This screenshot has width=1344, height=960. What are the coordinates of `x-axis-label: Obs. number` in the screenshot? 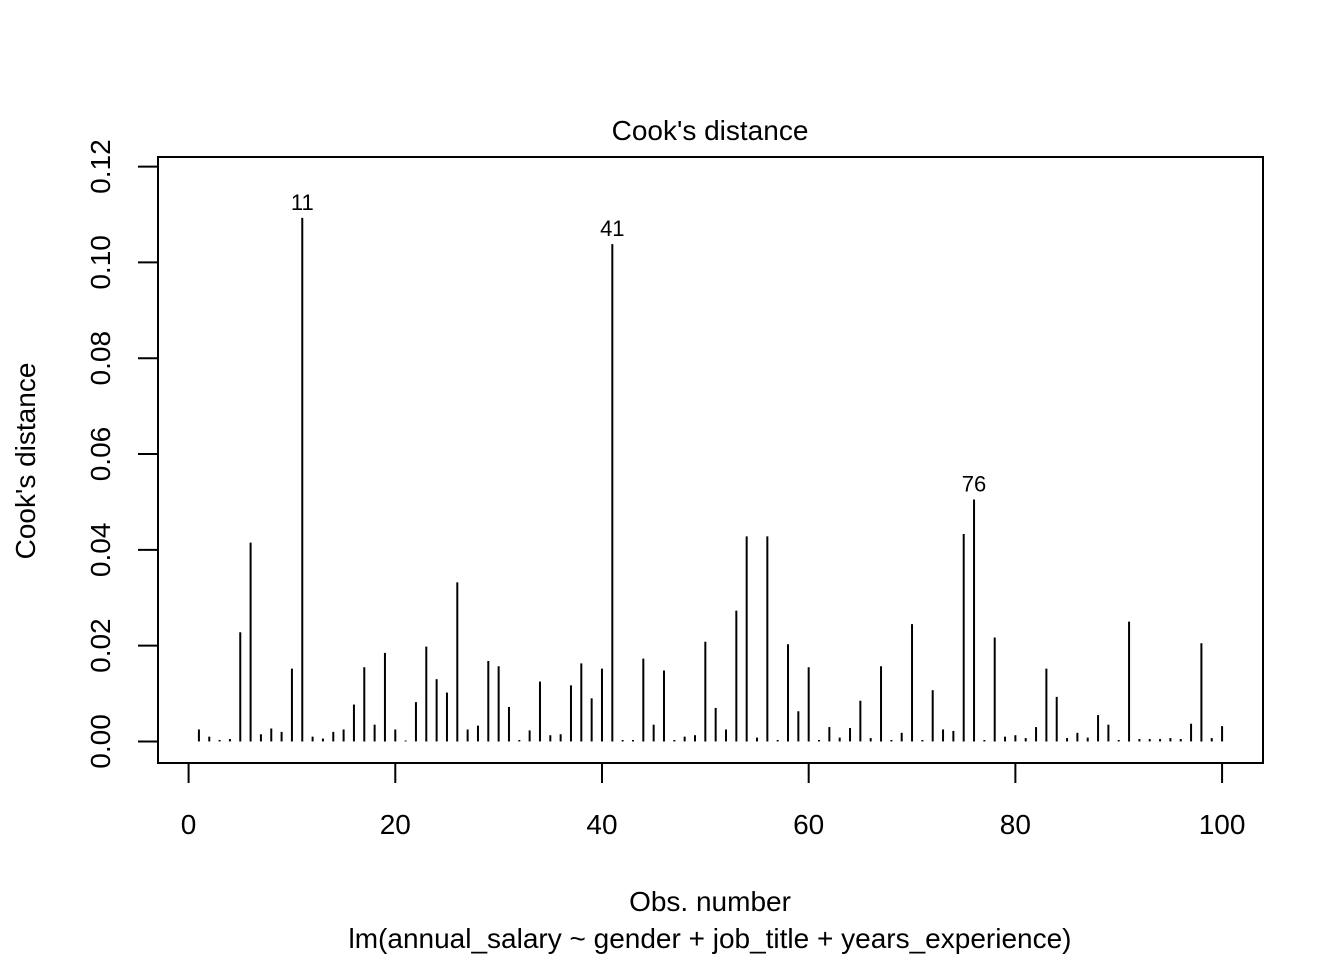 It's located at (710, 901).